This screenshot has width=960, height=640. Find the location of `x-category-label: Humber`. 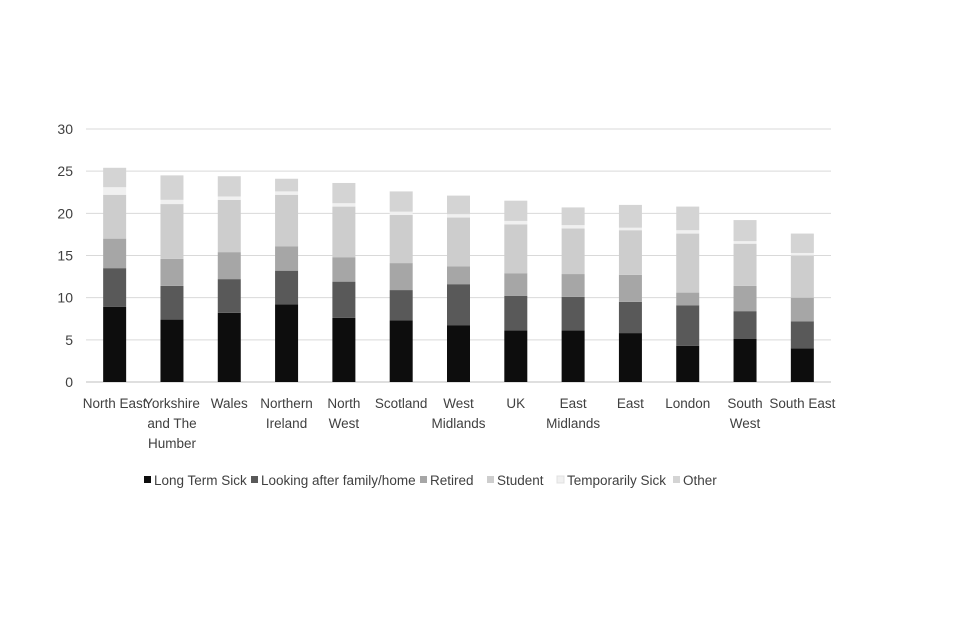

x-category-label: Humber is located at coordinates (172, 443).